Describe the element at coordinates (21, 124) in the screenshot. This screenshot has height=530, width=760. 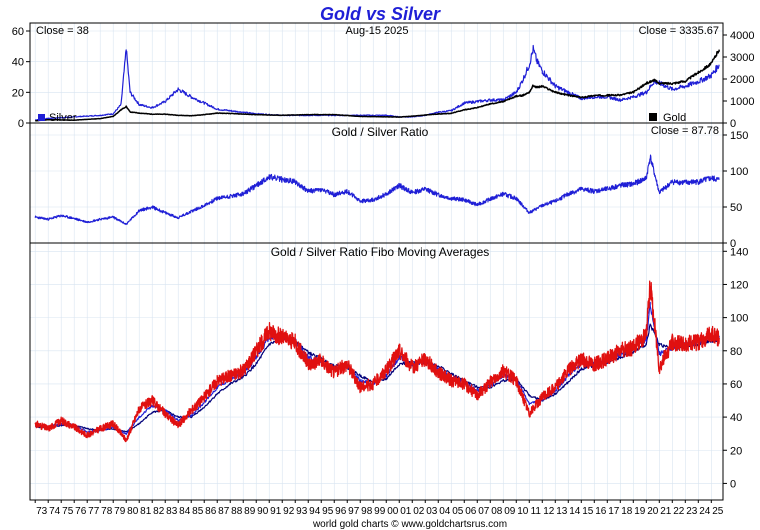
I see `p1-left-ytick-label-0: 0` at that location.